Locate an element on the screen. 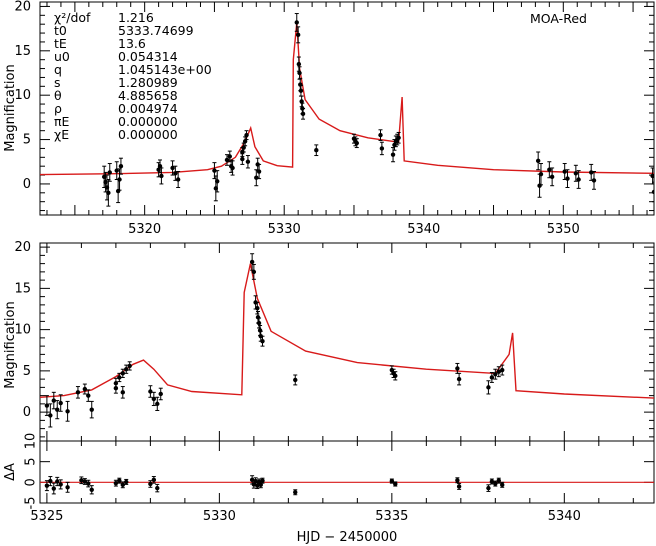 This screenshot has width=656, height=546. param-name: ρ is located at coordinates (58, 108).